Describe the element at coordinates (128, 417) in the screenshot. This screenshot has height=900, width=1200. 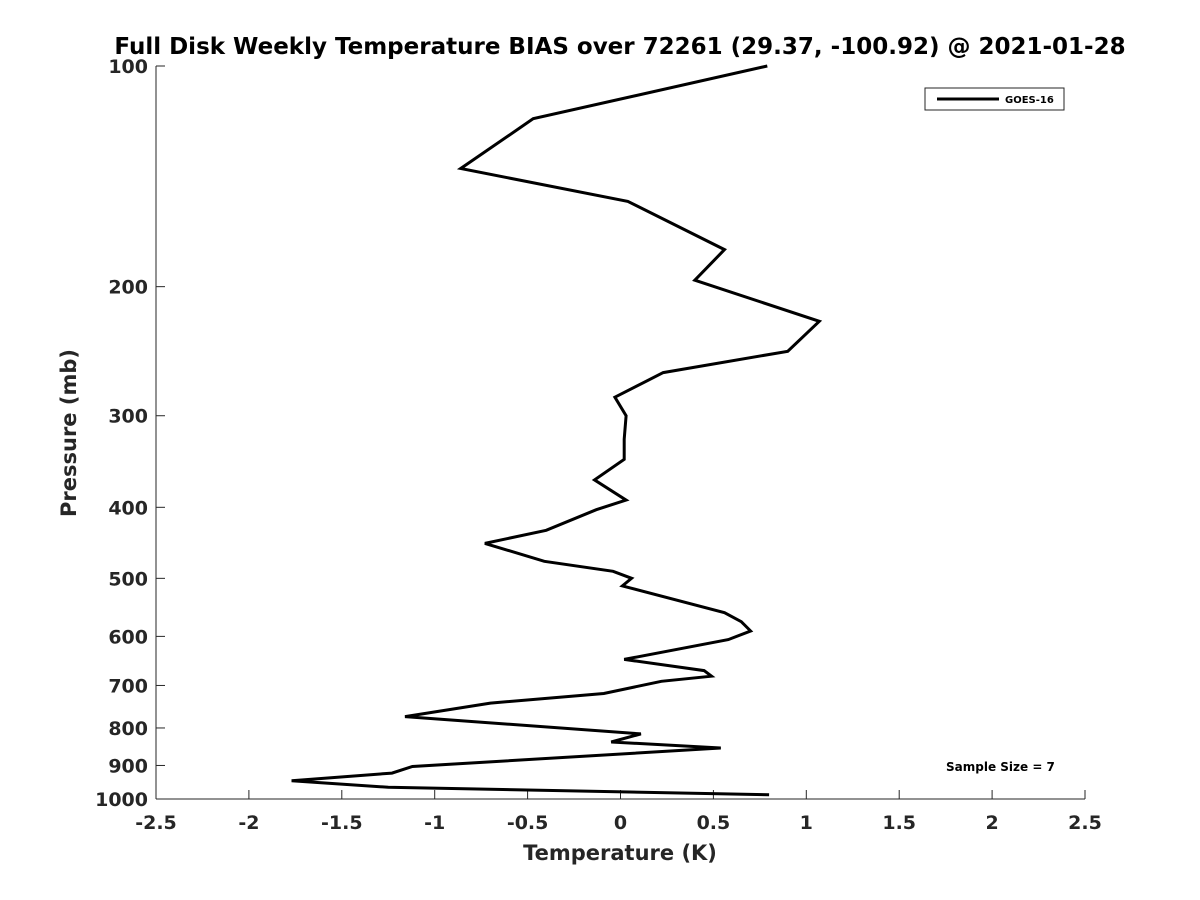
I see `y-tick-label: 300` at that location.